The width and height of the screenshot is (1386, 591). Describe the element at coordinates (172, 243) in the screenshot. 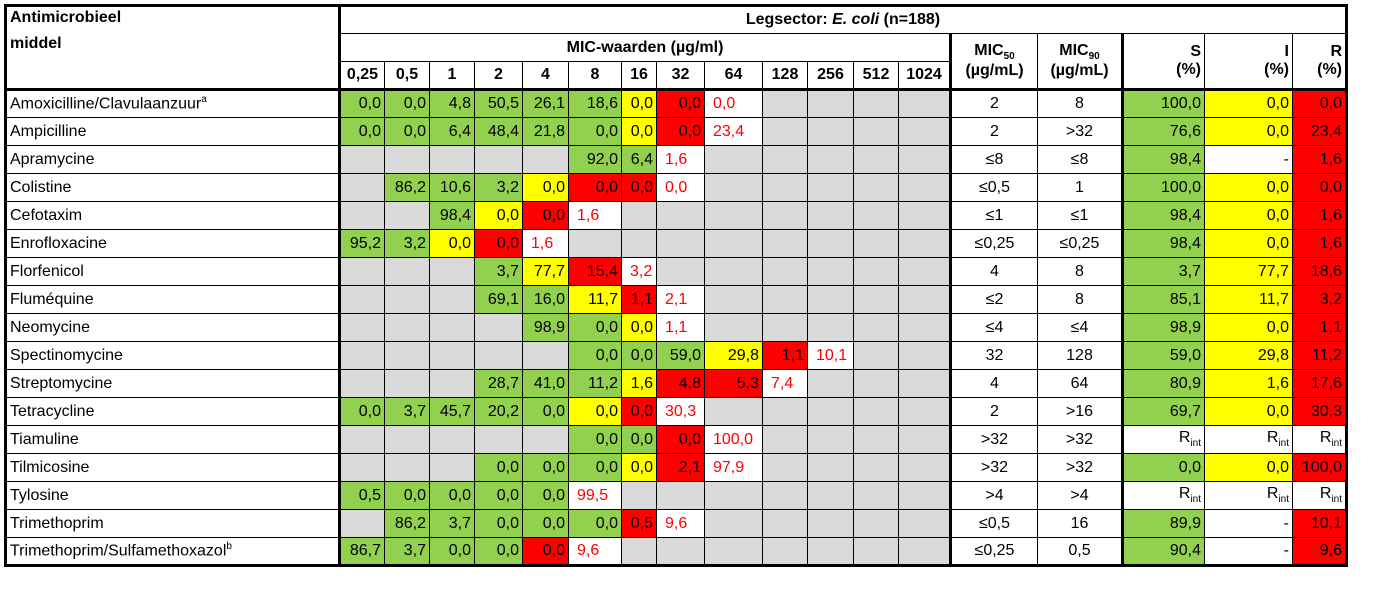

I see `antimicrobial-name: Enrofloxacine` at that location.